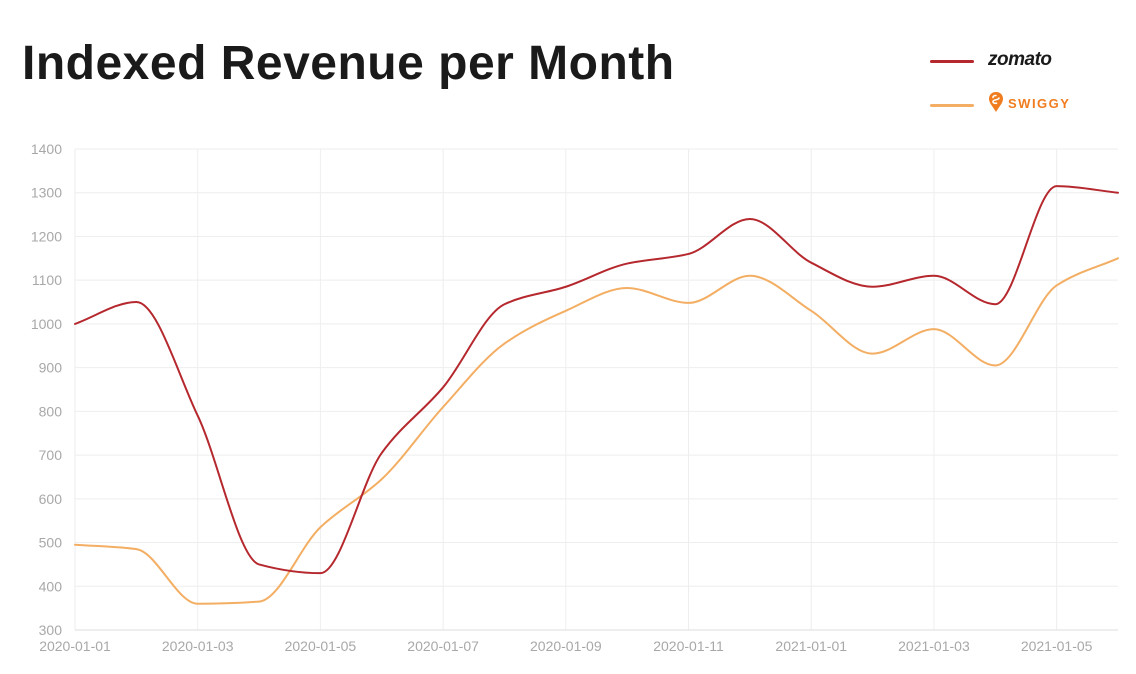  Describe the element at coordinates (348, 63) in the screenshot. I see `chart-title: Indexed Revenue per Month` at that location.